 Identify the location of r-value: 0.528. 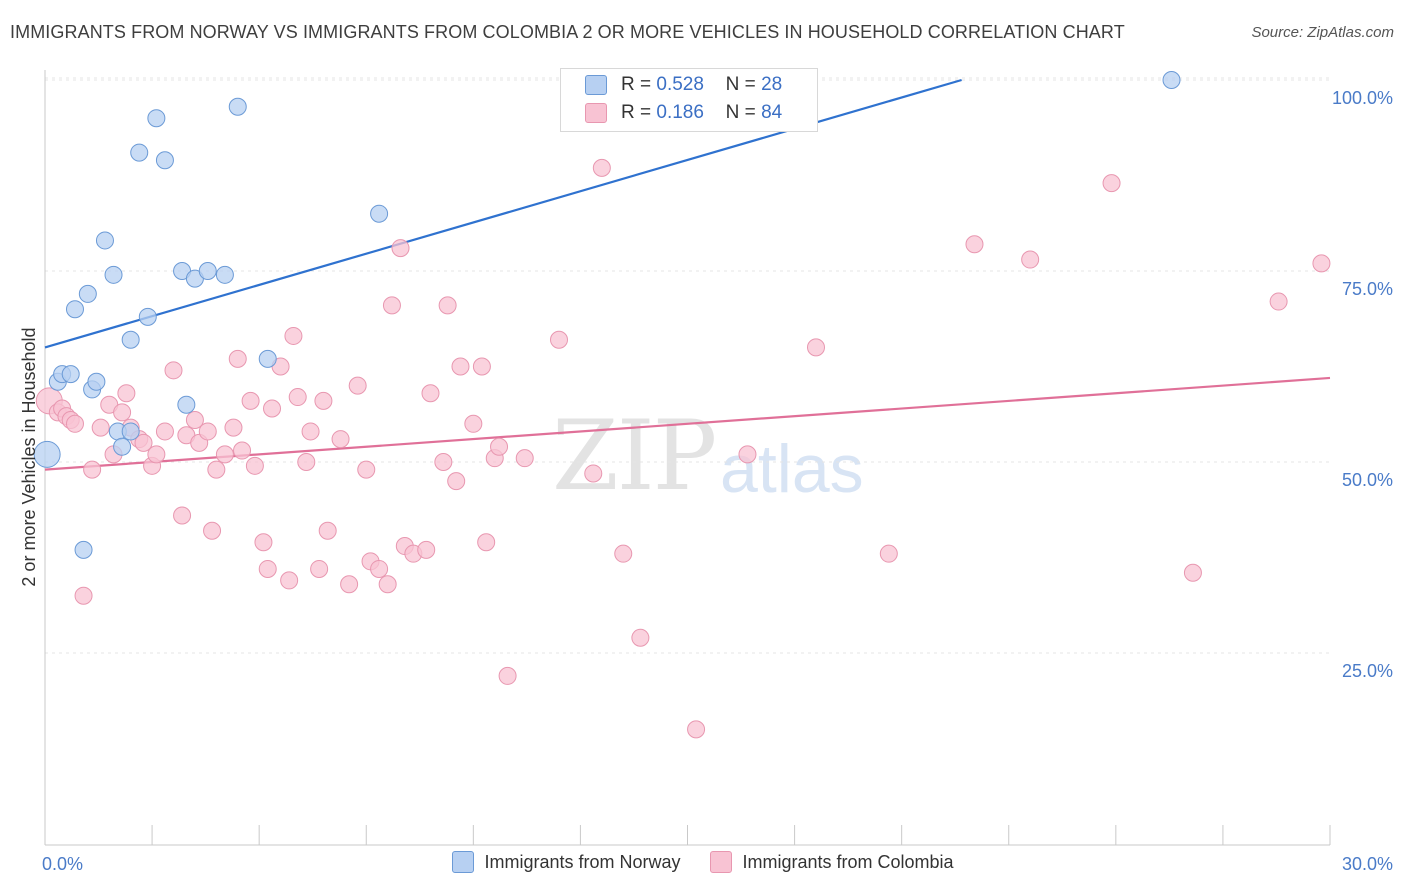
(680, 84).